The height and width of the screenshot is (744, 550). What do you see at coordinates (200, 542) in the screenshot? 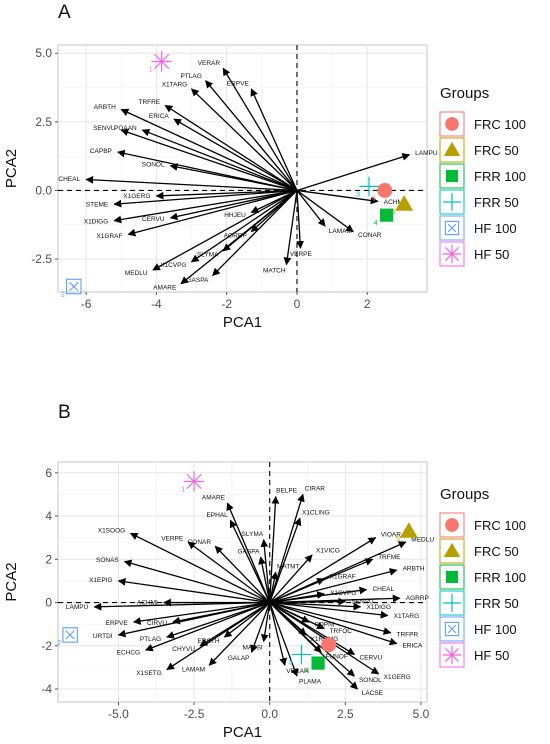
I see `loading-label: CONAR` at bounding box center [200, 542].